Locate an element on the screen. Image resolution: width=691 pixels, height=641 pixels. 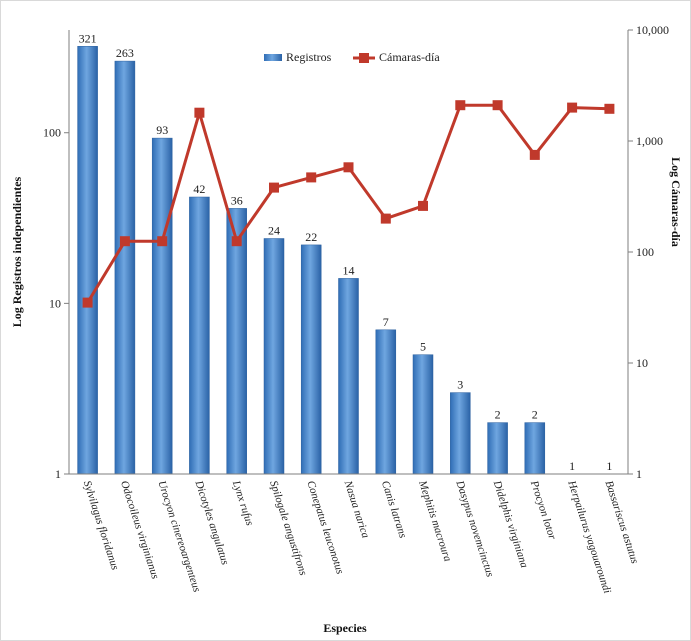
category-label-4: Lynx rufus is located at coordinates (243, 502).